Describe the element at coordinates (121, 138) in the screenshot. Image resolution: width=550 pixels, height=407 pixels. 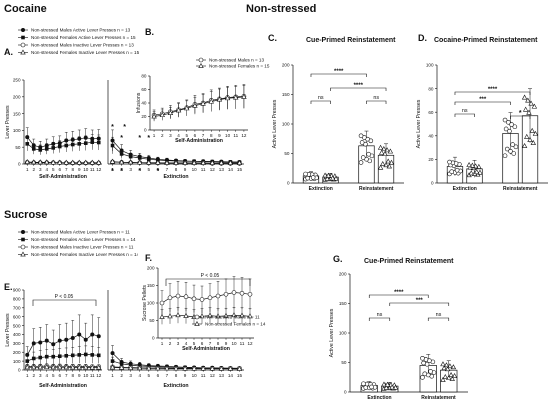
I see `chart-a-sig-top-2: *` at that location.